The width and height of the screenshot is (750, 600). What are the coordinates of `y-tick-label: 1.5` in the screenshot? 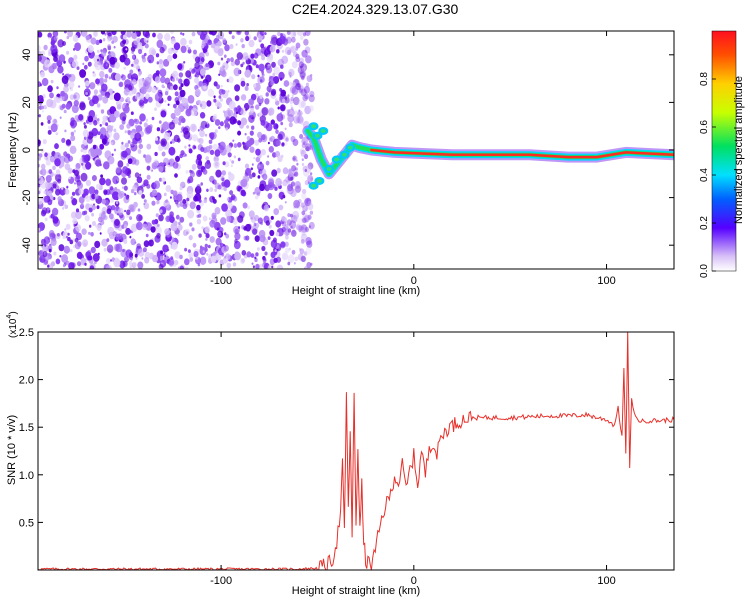 It's located at (26, 428).